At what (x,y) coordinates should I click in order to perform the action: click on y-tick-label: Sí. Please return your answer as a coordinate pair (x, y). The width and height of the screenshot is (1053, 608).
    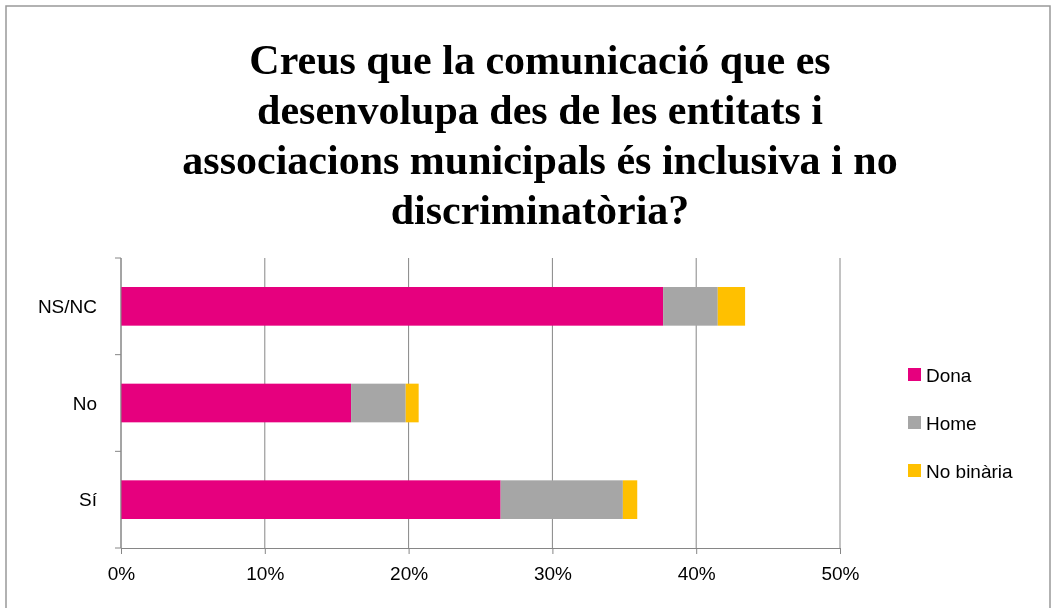
    Looking at the image, I should click on (88, 500).